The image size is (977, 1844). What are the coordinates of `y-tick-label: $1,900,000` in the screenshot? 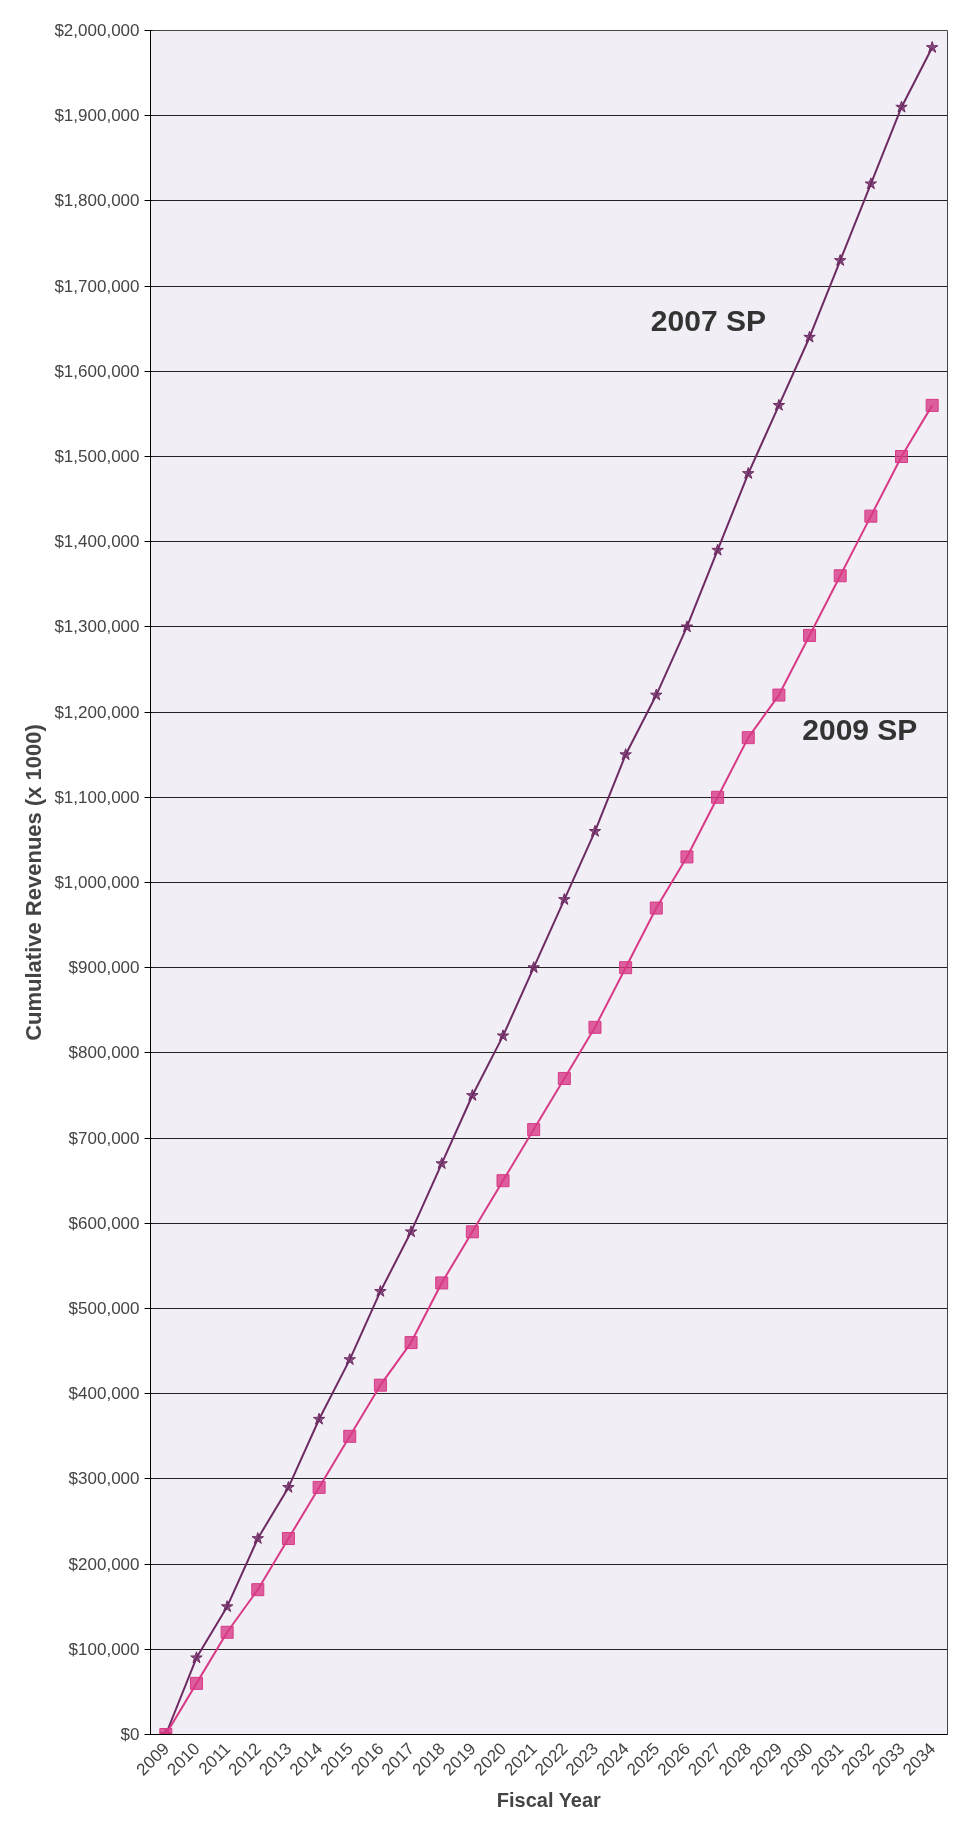 It's located at (97, 116).